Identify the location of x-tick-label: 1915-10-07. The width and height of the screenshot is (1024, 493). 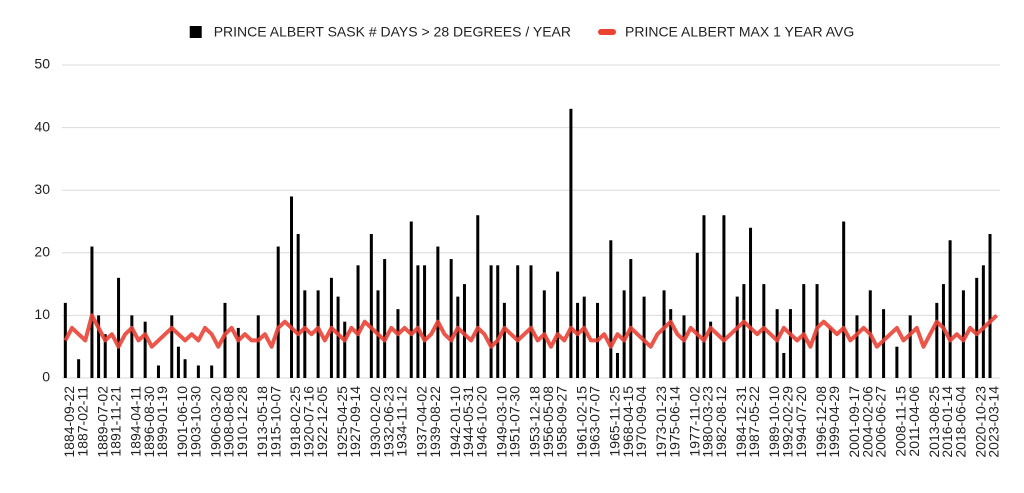
(275, 422).